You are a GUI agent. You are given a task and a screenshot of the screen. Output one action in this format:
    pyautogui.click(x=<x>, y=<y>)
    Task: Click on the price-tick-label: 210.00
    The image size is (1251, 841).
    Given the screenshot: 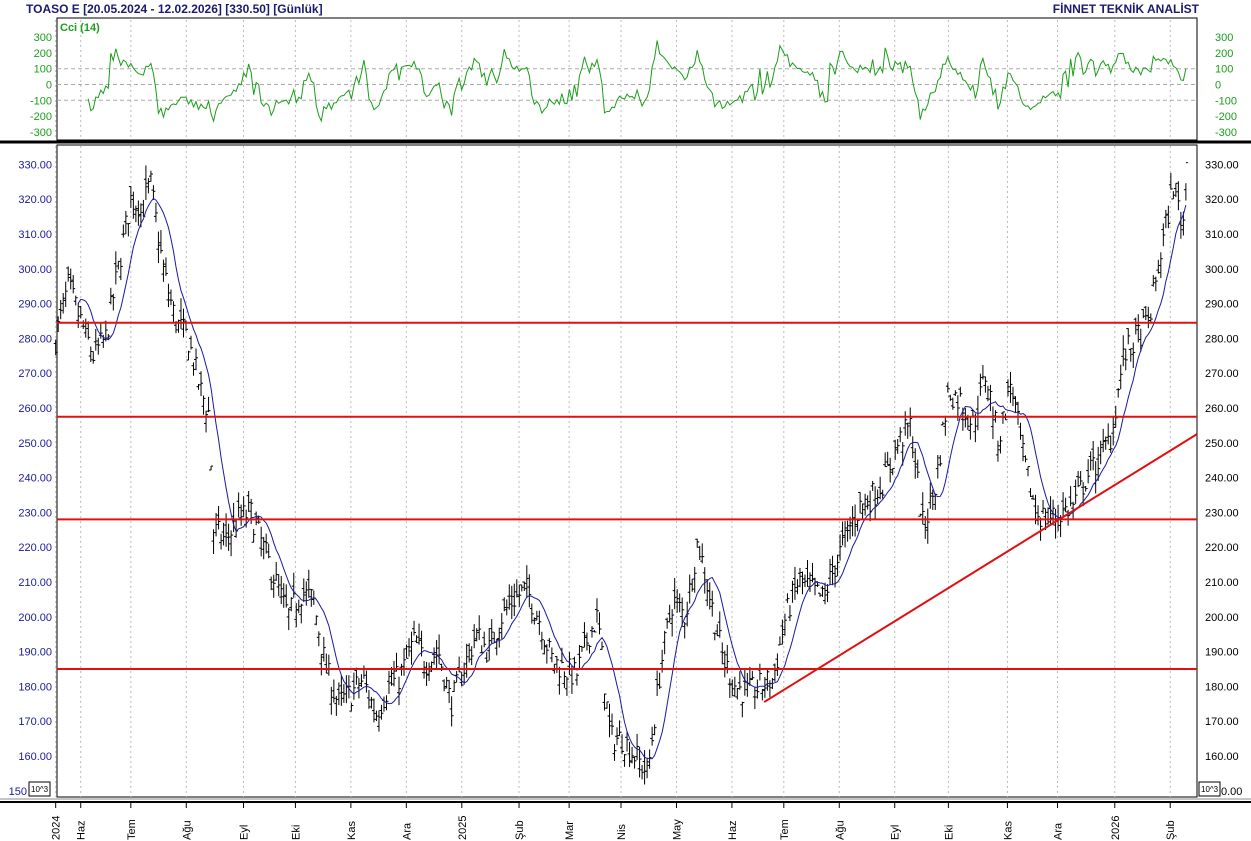 What is the action you would take?
    pyautogui.click(x=35, y=583)
    